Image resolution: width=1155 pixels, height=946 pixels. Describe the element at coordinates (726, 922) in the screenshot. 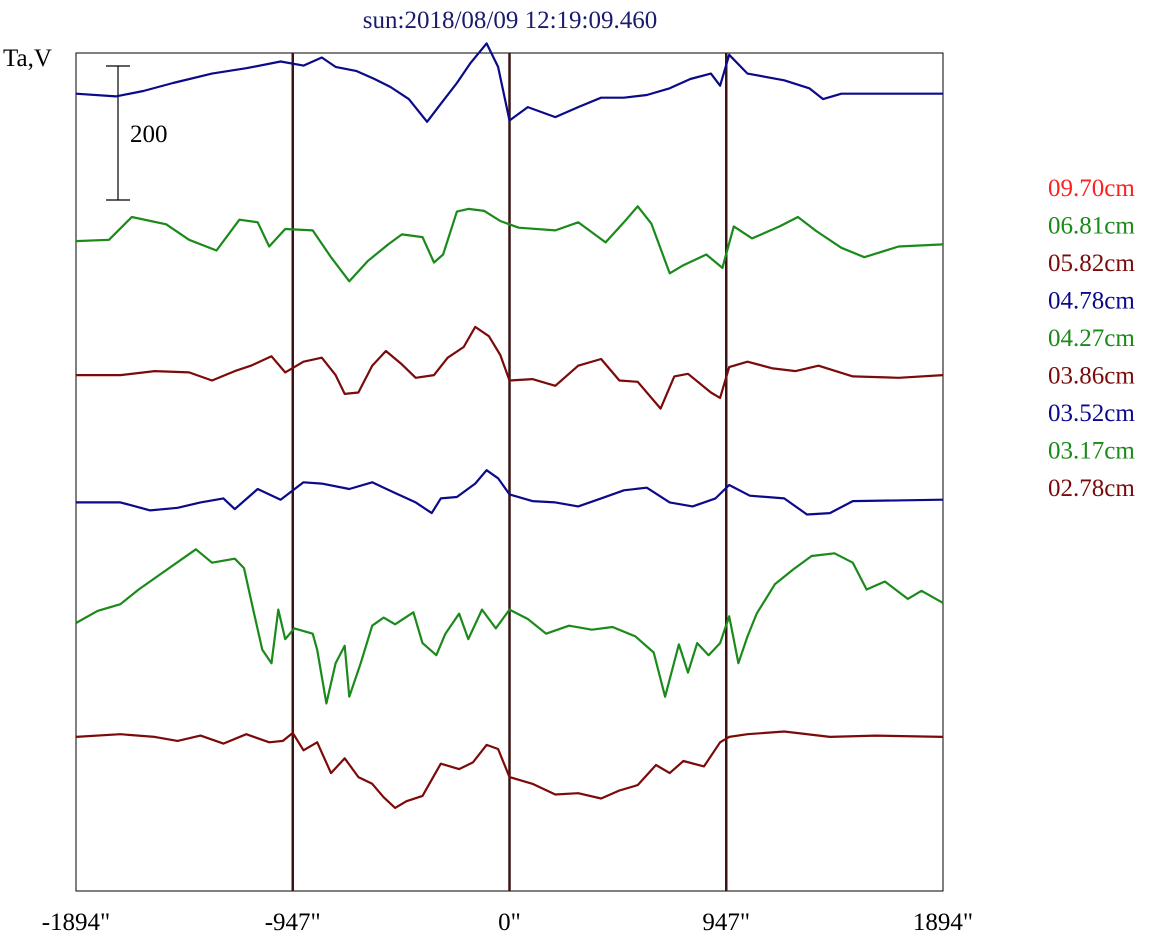

I see `x-tick-label-3: 947"` at that location.